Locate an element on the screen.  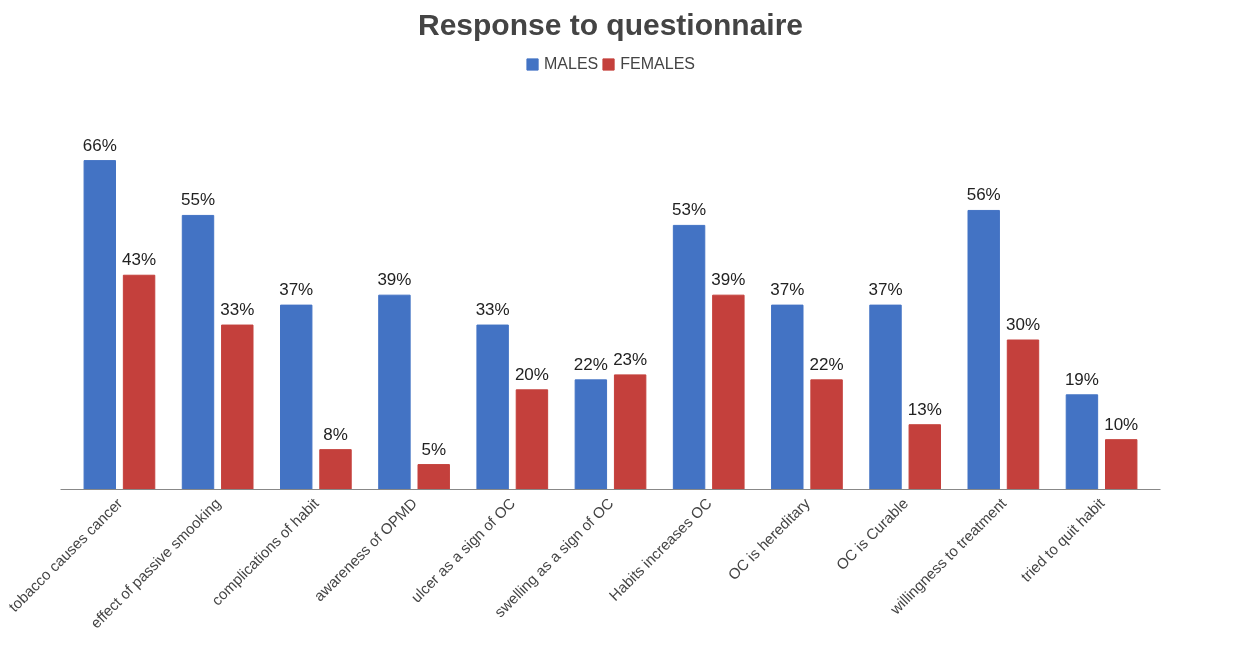
data-label: 23% is located at coordinates (630, 359).